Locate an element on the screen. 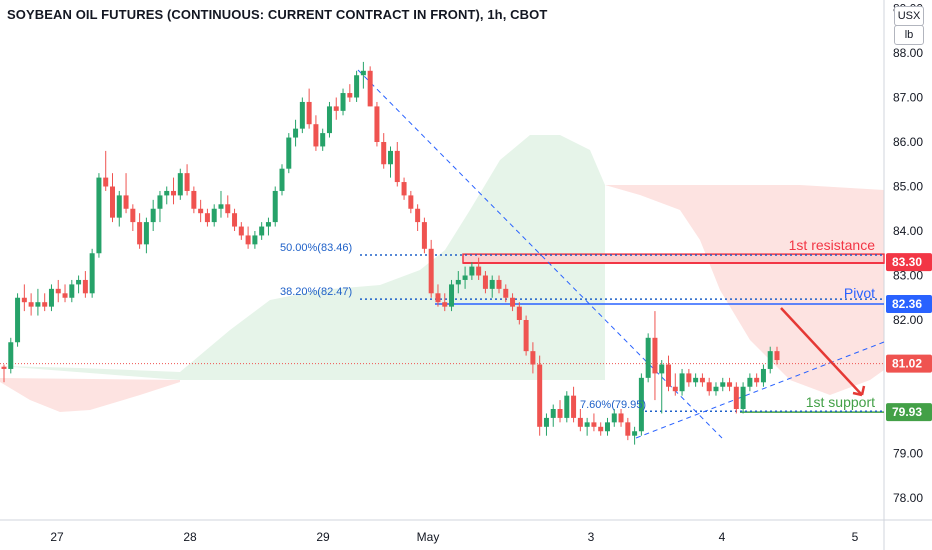  resistance-price-tag is located at coordinates (909, 262).